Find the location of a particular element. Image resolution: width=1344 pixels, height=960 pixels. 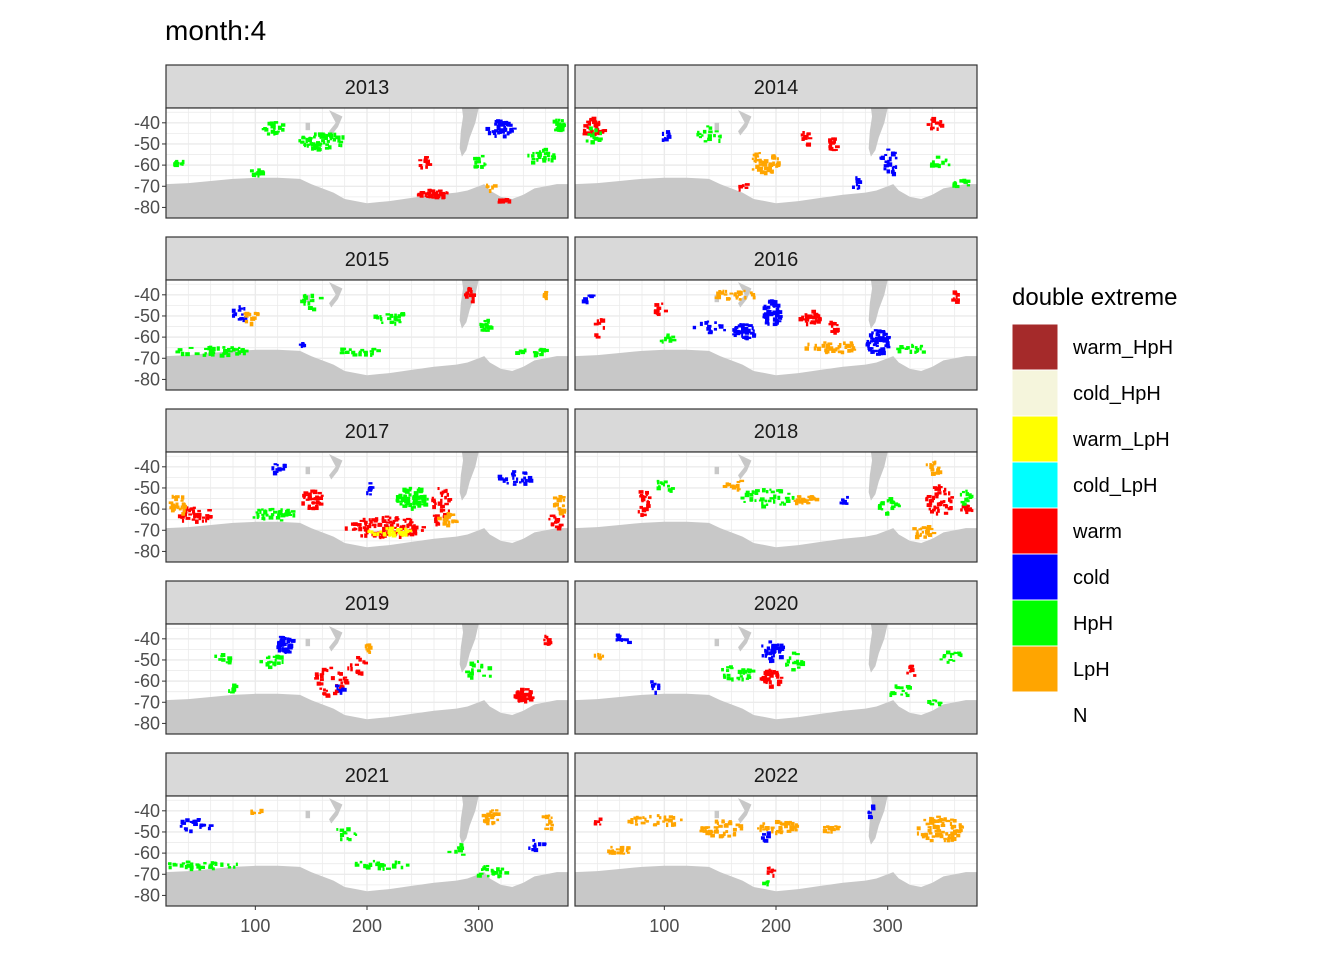

facet-strip is located at coordinates (367, 258).